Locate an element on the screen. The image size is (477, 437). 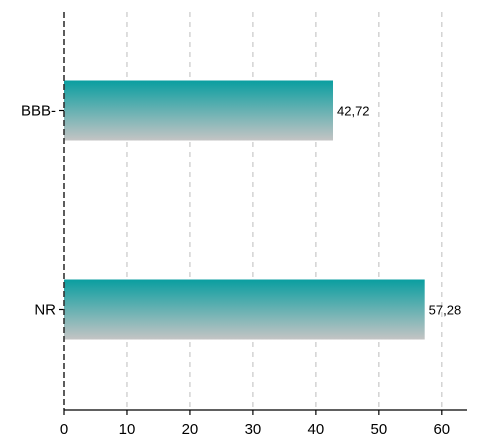
x-tick-label: 40 is located at coordinates (316, 429).